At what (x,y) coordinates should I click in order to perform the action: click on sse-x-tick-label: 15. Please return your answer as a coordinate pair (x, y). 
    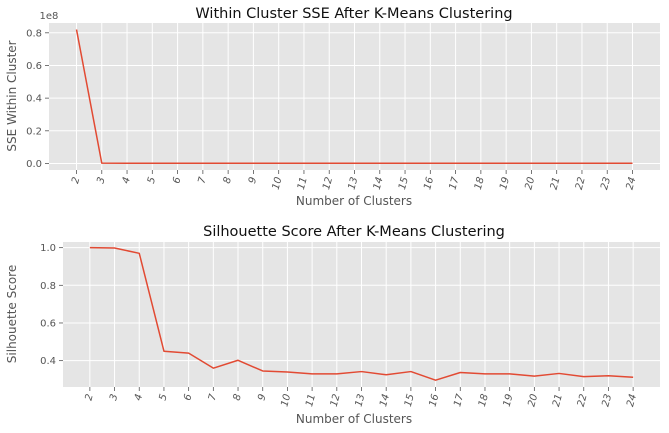
    Looking at the image, I should click on (404, 183).